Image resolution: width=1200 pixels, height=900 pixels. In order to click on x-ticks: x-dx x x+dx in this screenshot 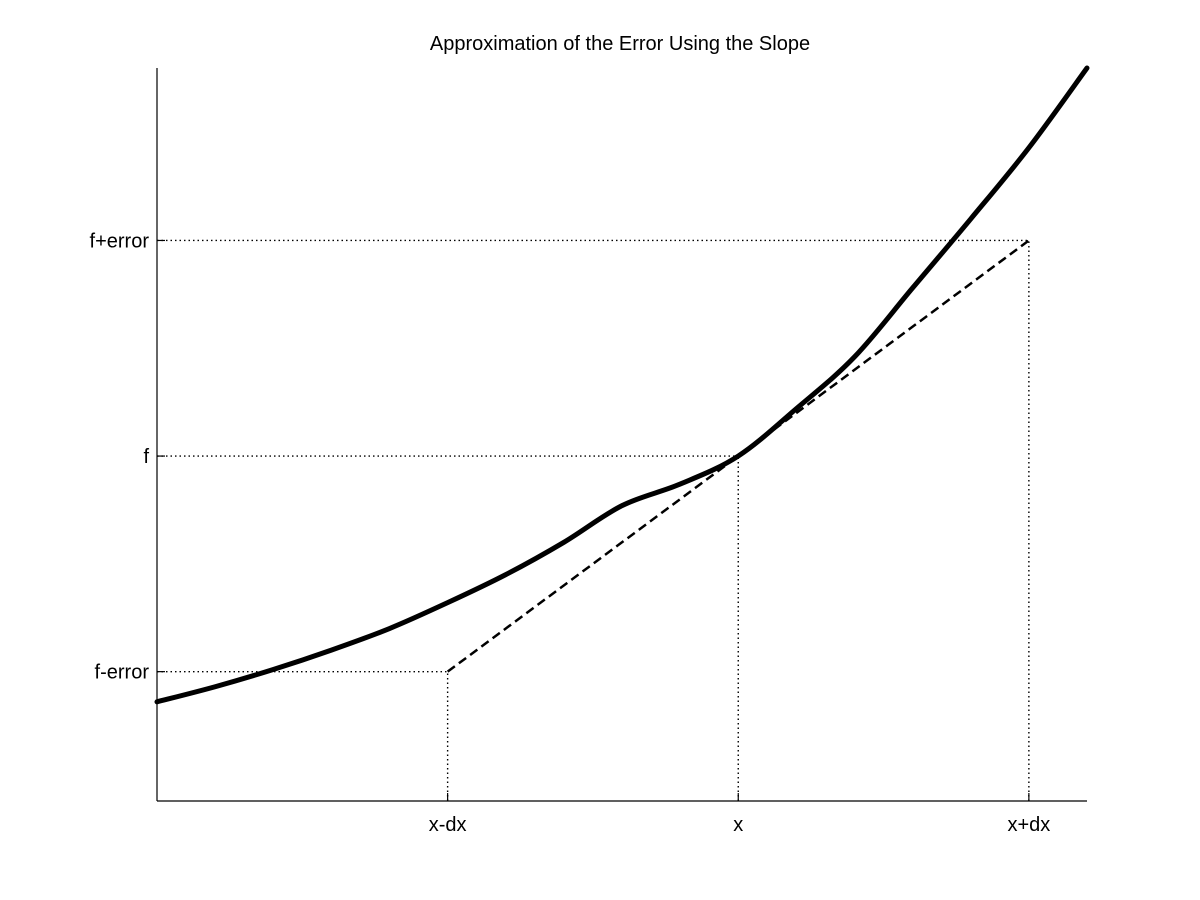, I will do `click(739, 814)`.